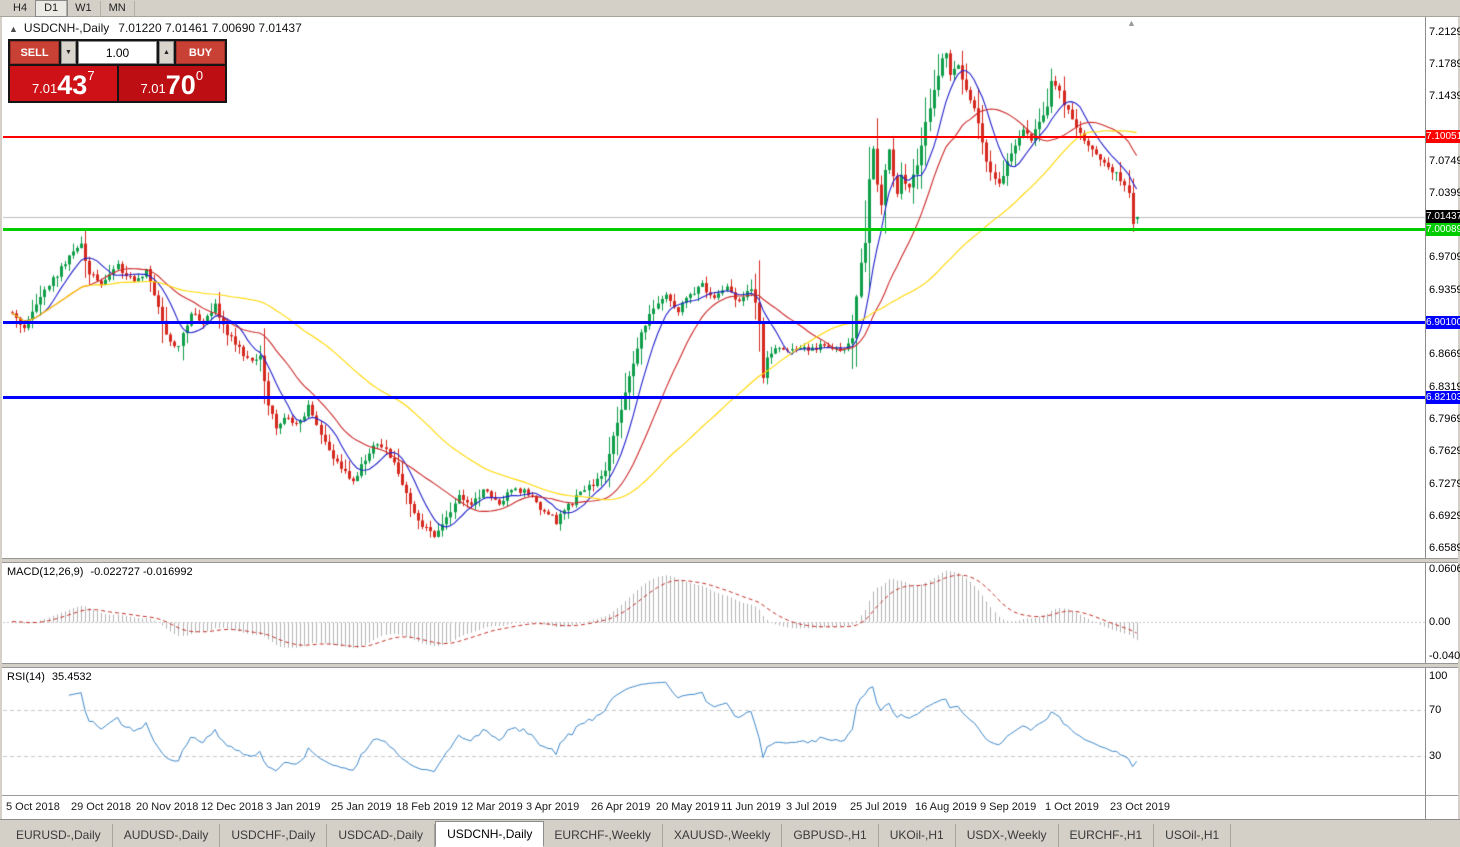  I want to click on date-label: 1 Oct 2019, so click(1072, 807).